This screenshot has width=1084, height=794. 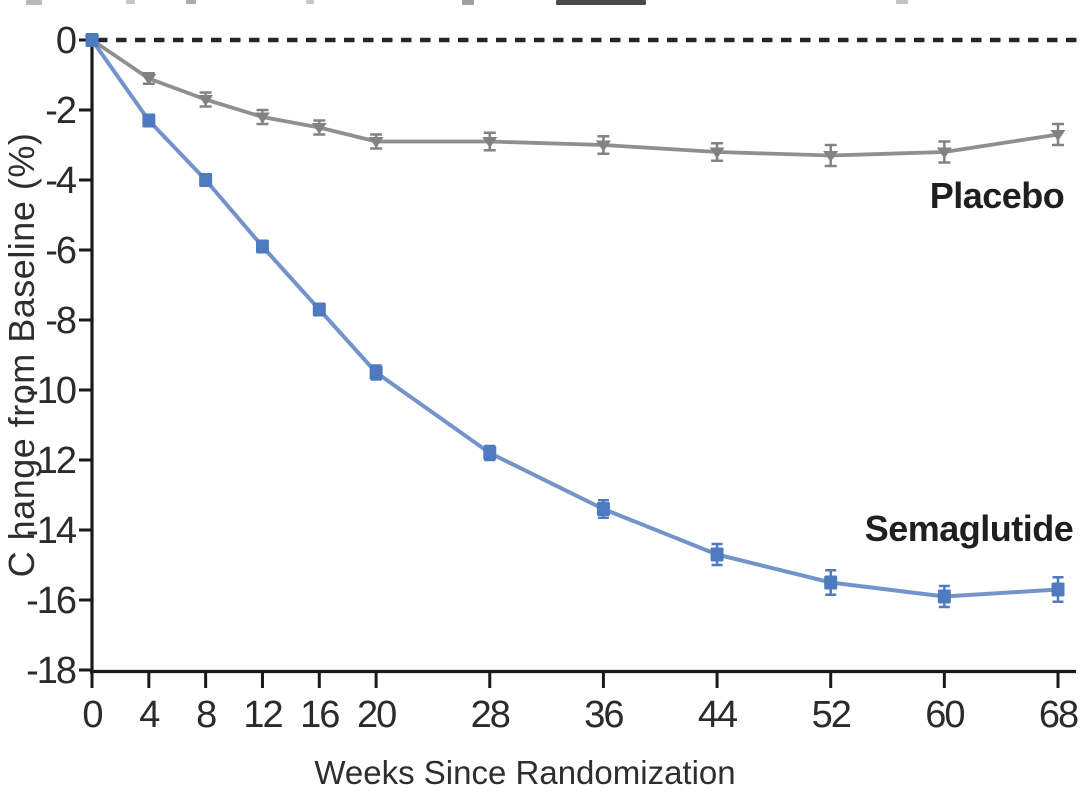 I want to click on y-tick-label: 0, so click(x=66, y=41).